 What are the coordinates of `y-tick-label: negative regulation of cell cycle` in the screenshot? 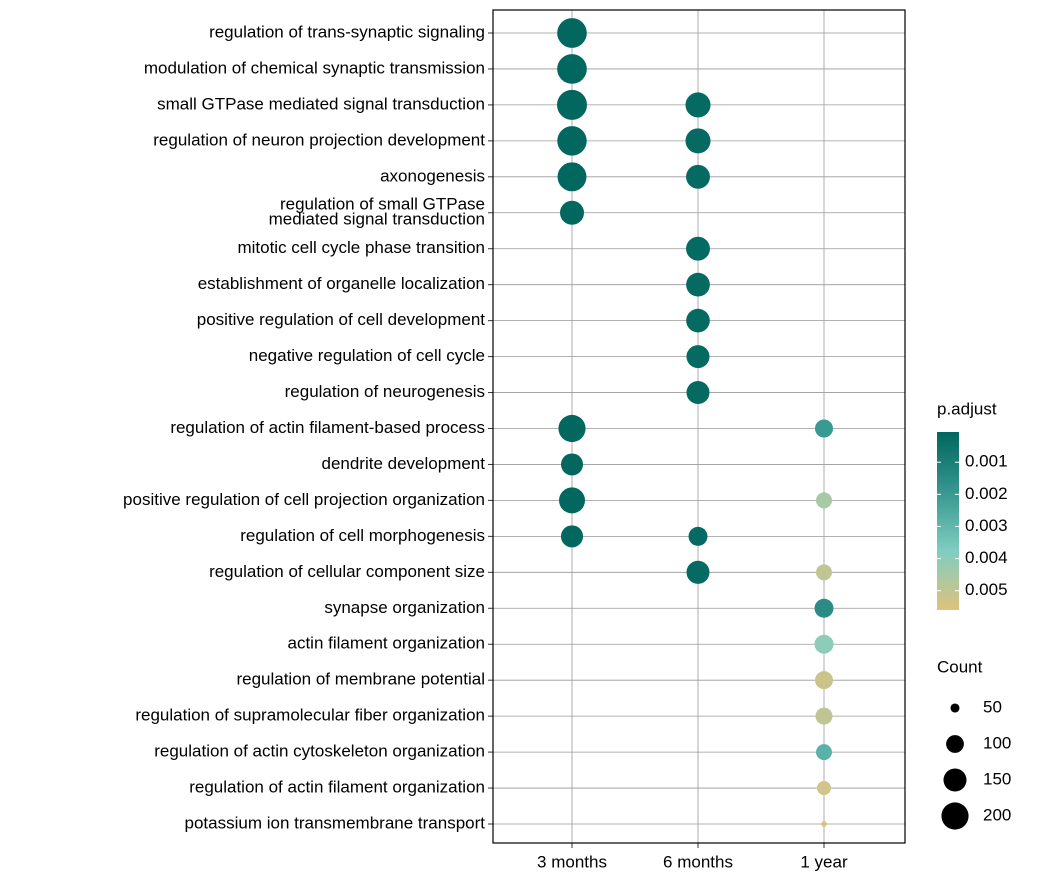 It's located at (367, 355).